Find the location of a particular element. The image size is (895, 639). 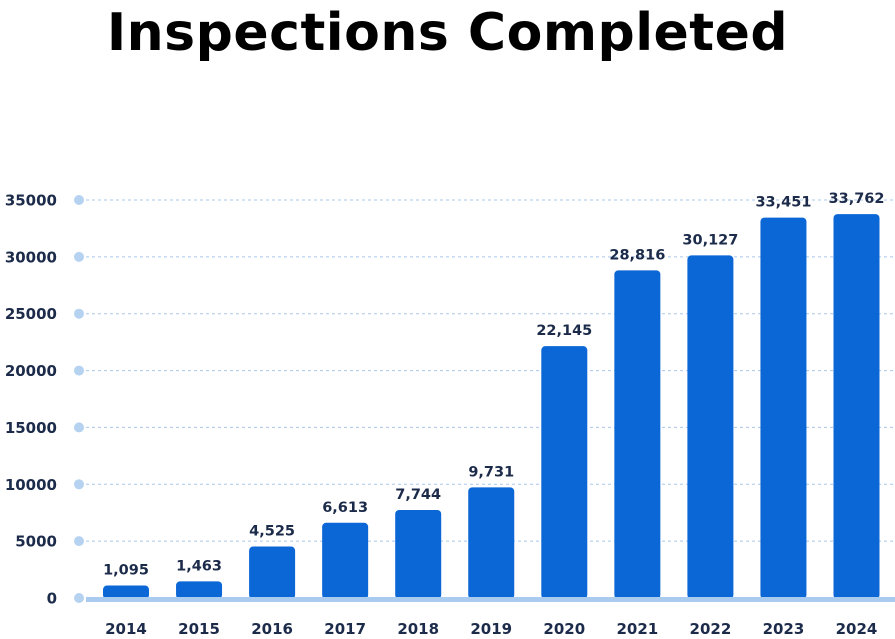

y-tick-label: 5000 is located at coordinates (36, 542).